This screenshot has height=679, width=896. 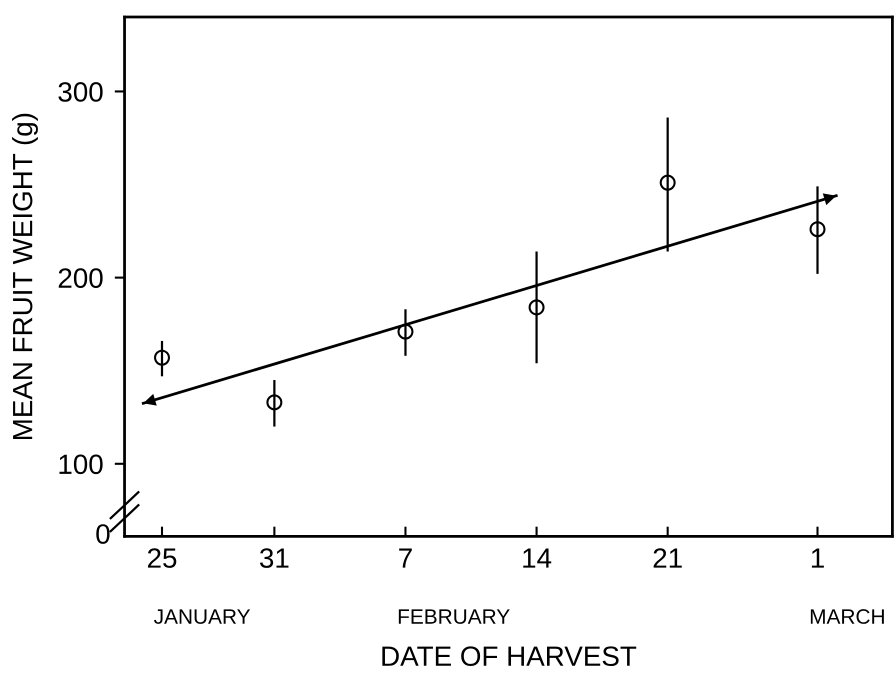 What do you see at coordinates (818, 558) in the screenshot?
I see `x-tick-label: 1` at bounding box center [818, 558].